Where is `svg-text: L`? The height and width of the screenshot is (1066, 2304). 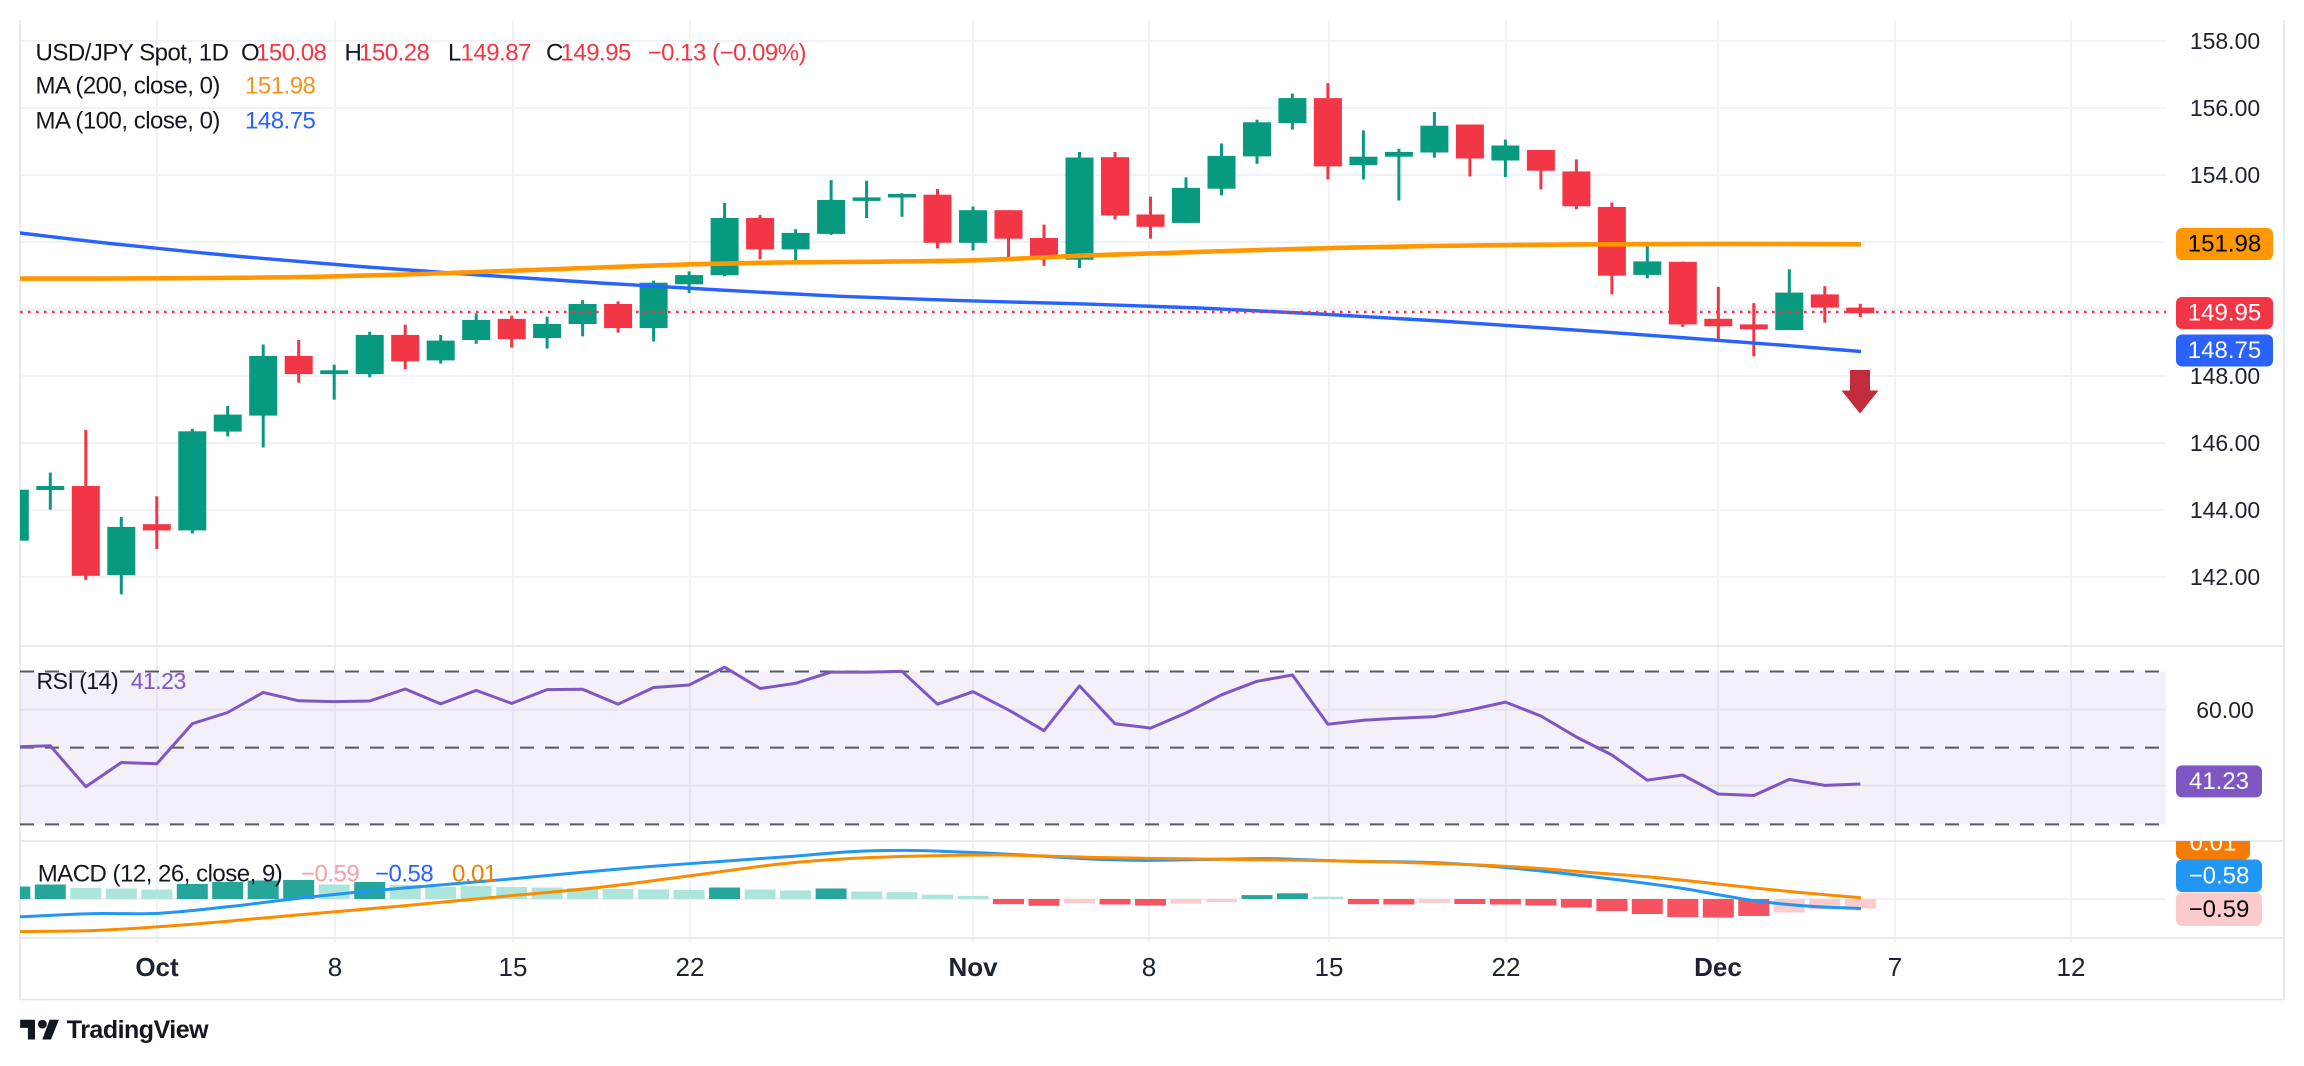
svg-text: L is located at coordinates (454, 53).